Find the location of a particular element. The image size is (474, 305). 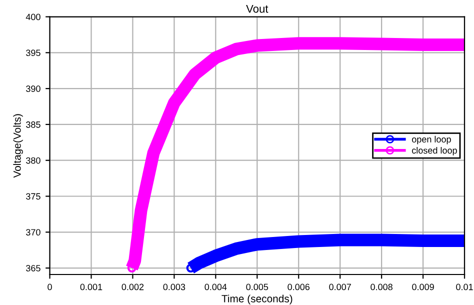

y-tick-label: 365 is located at coordinates (33, 268).